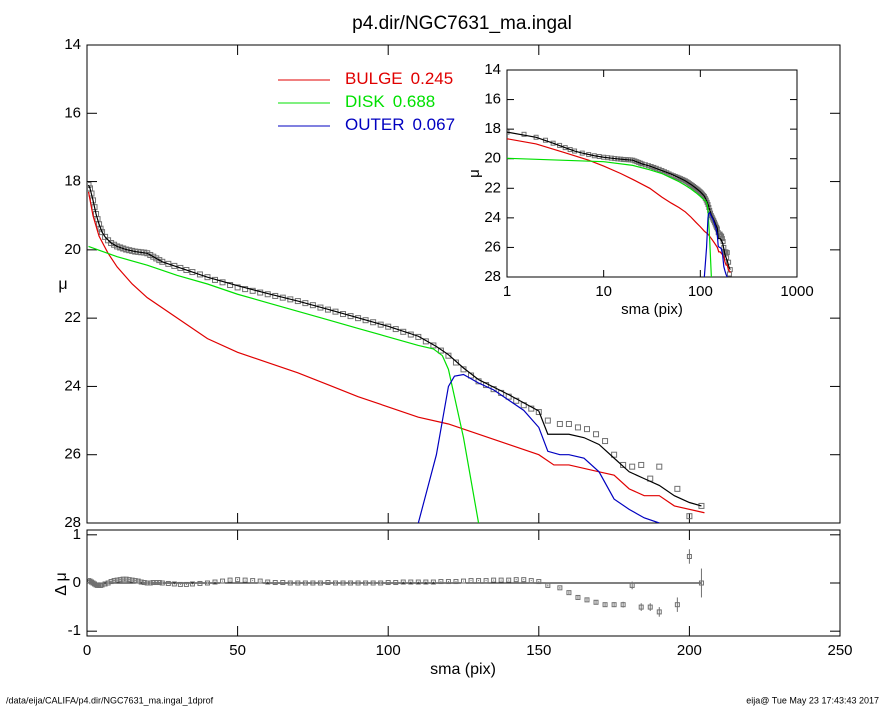  What do you see at coordinates (432, 78) in the screenshot?
I see `legend-fraction: 0.245` at bounding box center [432, 78].